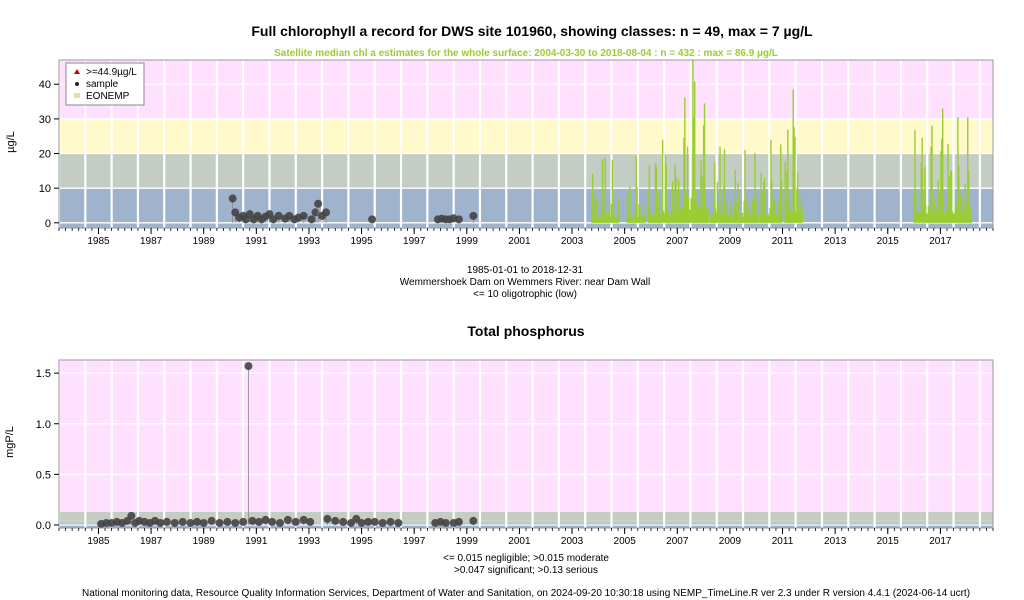 The image size is (1024, 600). I want to click on y-tick-label: 20, so click(45, 155).